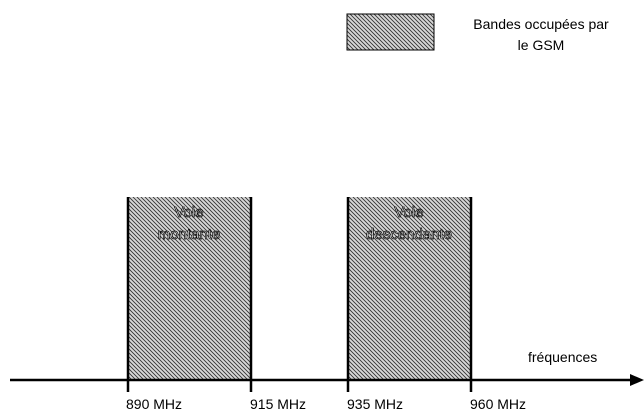 This screenshot has width=644, height=412. What do you see at coordinates (498, 404) in the screenshot?
I see `tick-label: 960 MHz` at bounding box center [498, 404].